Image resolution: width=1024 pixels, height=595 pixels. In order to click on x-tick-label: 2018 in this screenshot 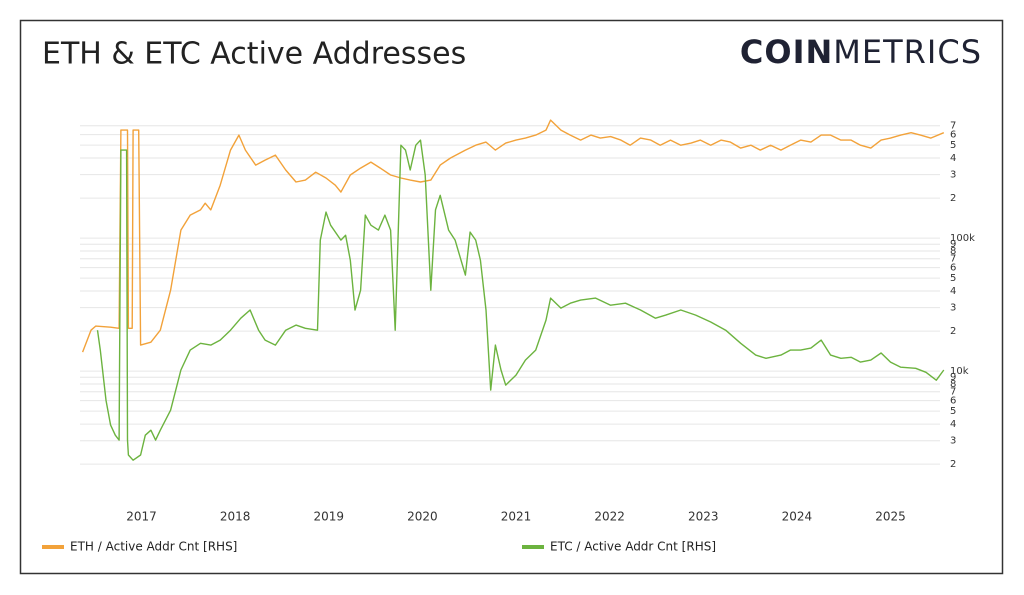, I will do `click(235, 517)`.